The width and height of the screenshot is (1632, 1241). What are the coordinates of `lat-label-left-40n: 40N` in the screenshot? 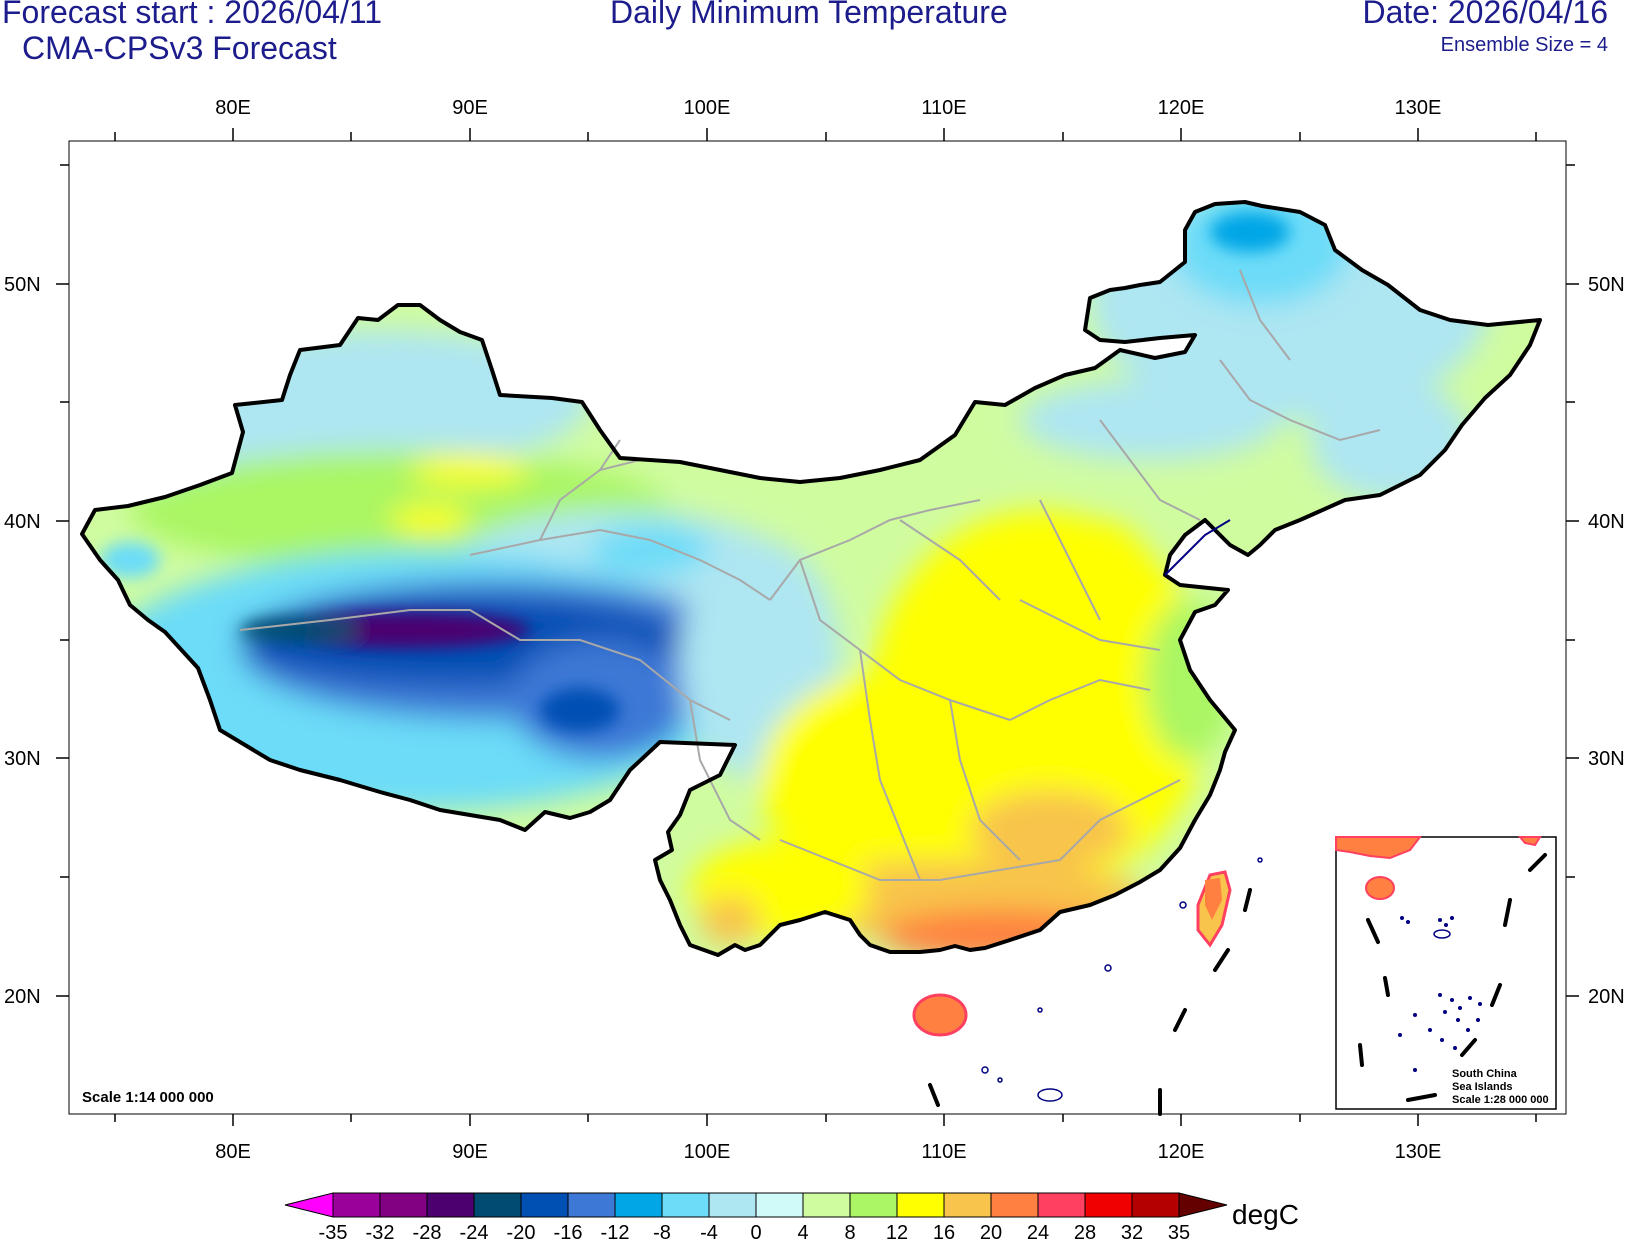 It's located at (22, 522).